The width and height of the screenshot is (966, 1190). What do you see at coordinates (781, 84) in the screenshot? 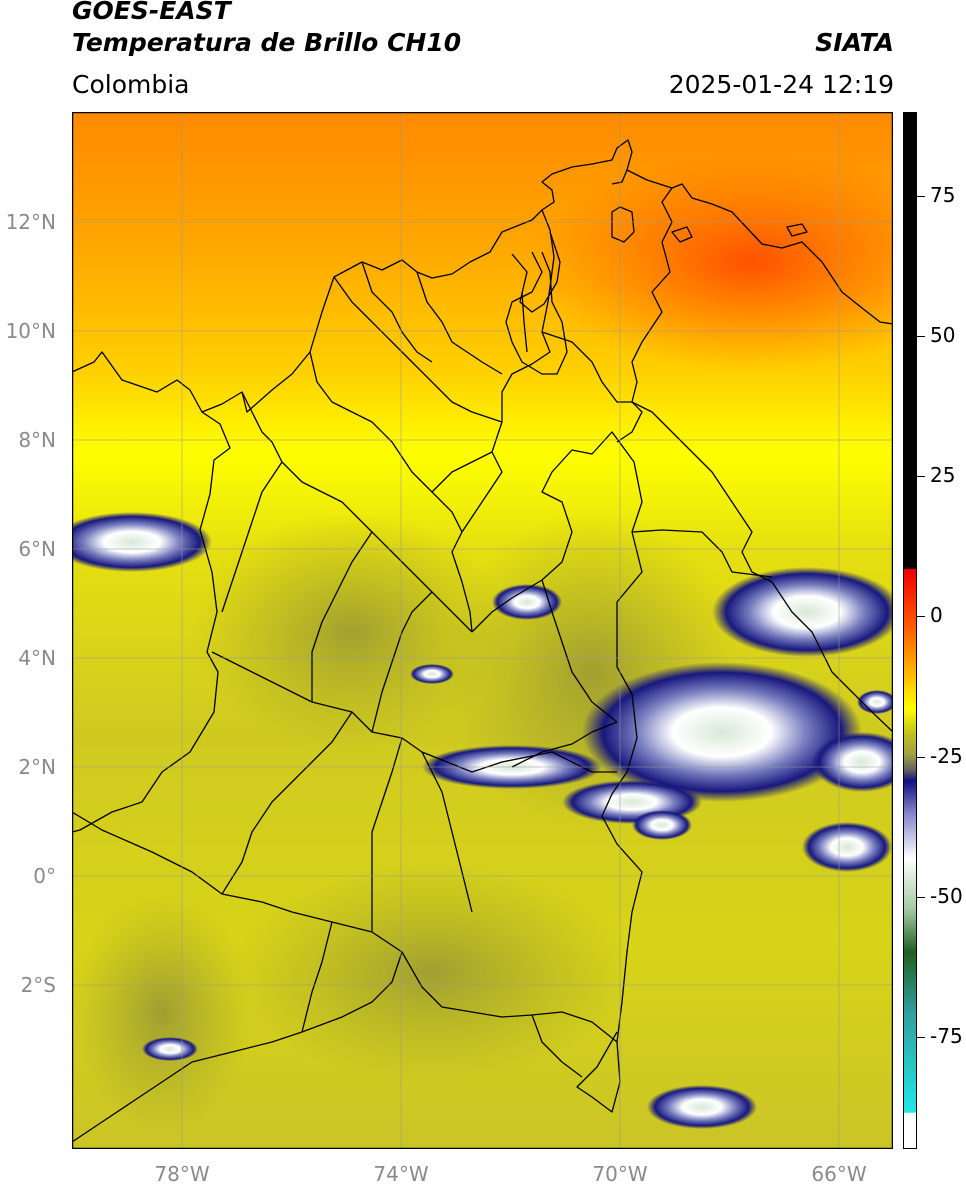
I see `datetime-label: 2025-01-24 12:19` at bounding box center [781, 84].